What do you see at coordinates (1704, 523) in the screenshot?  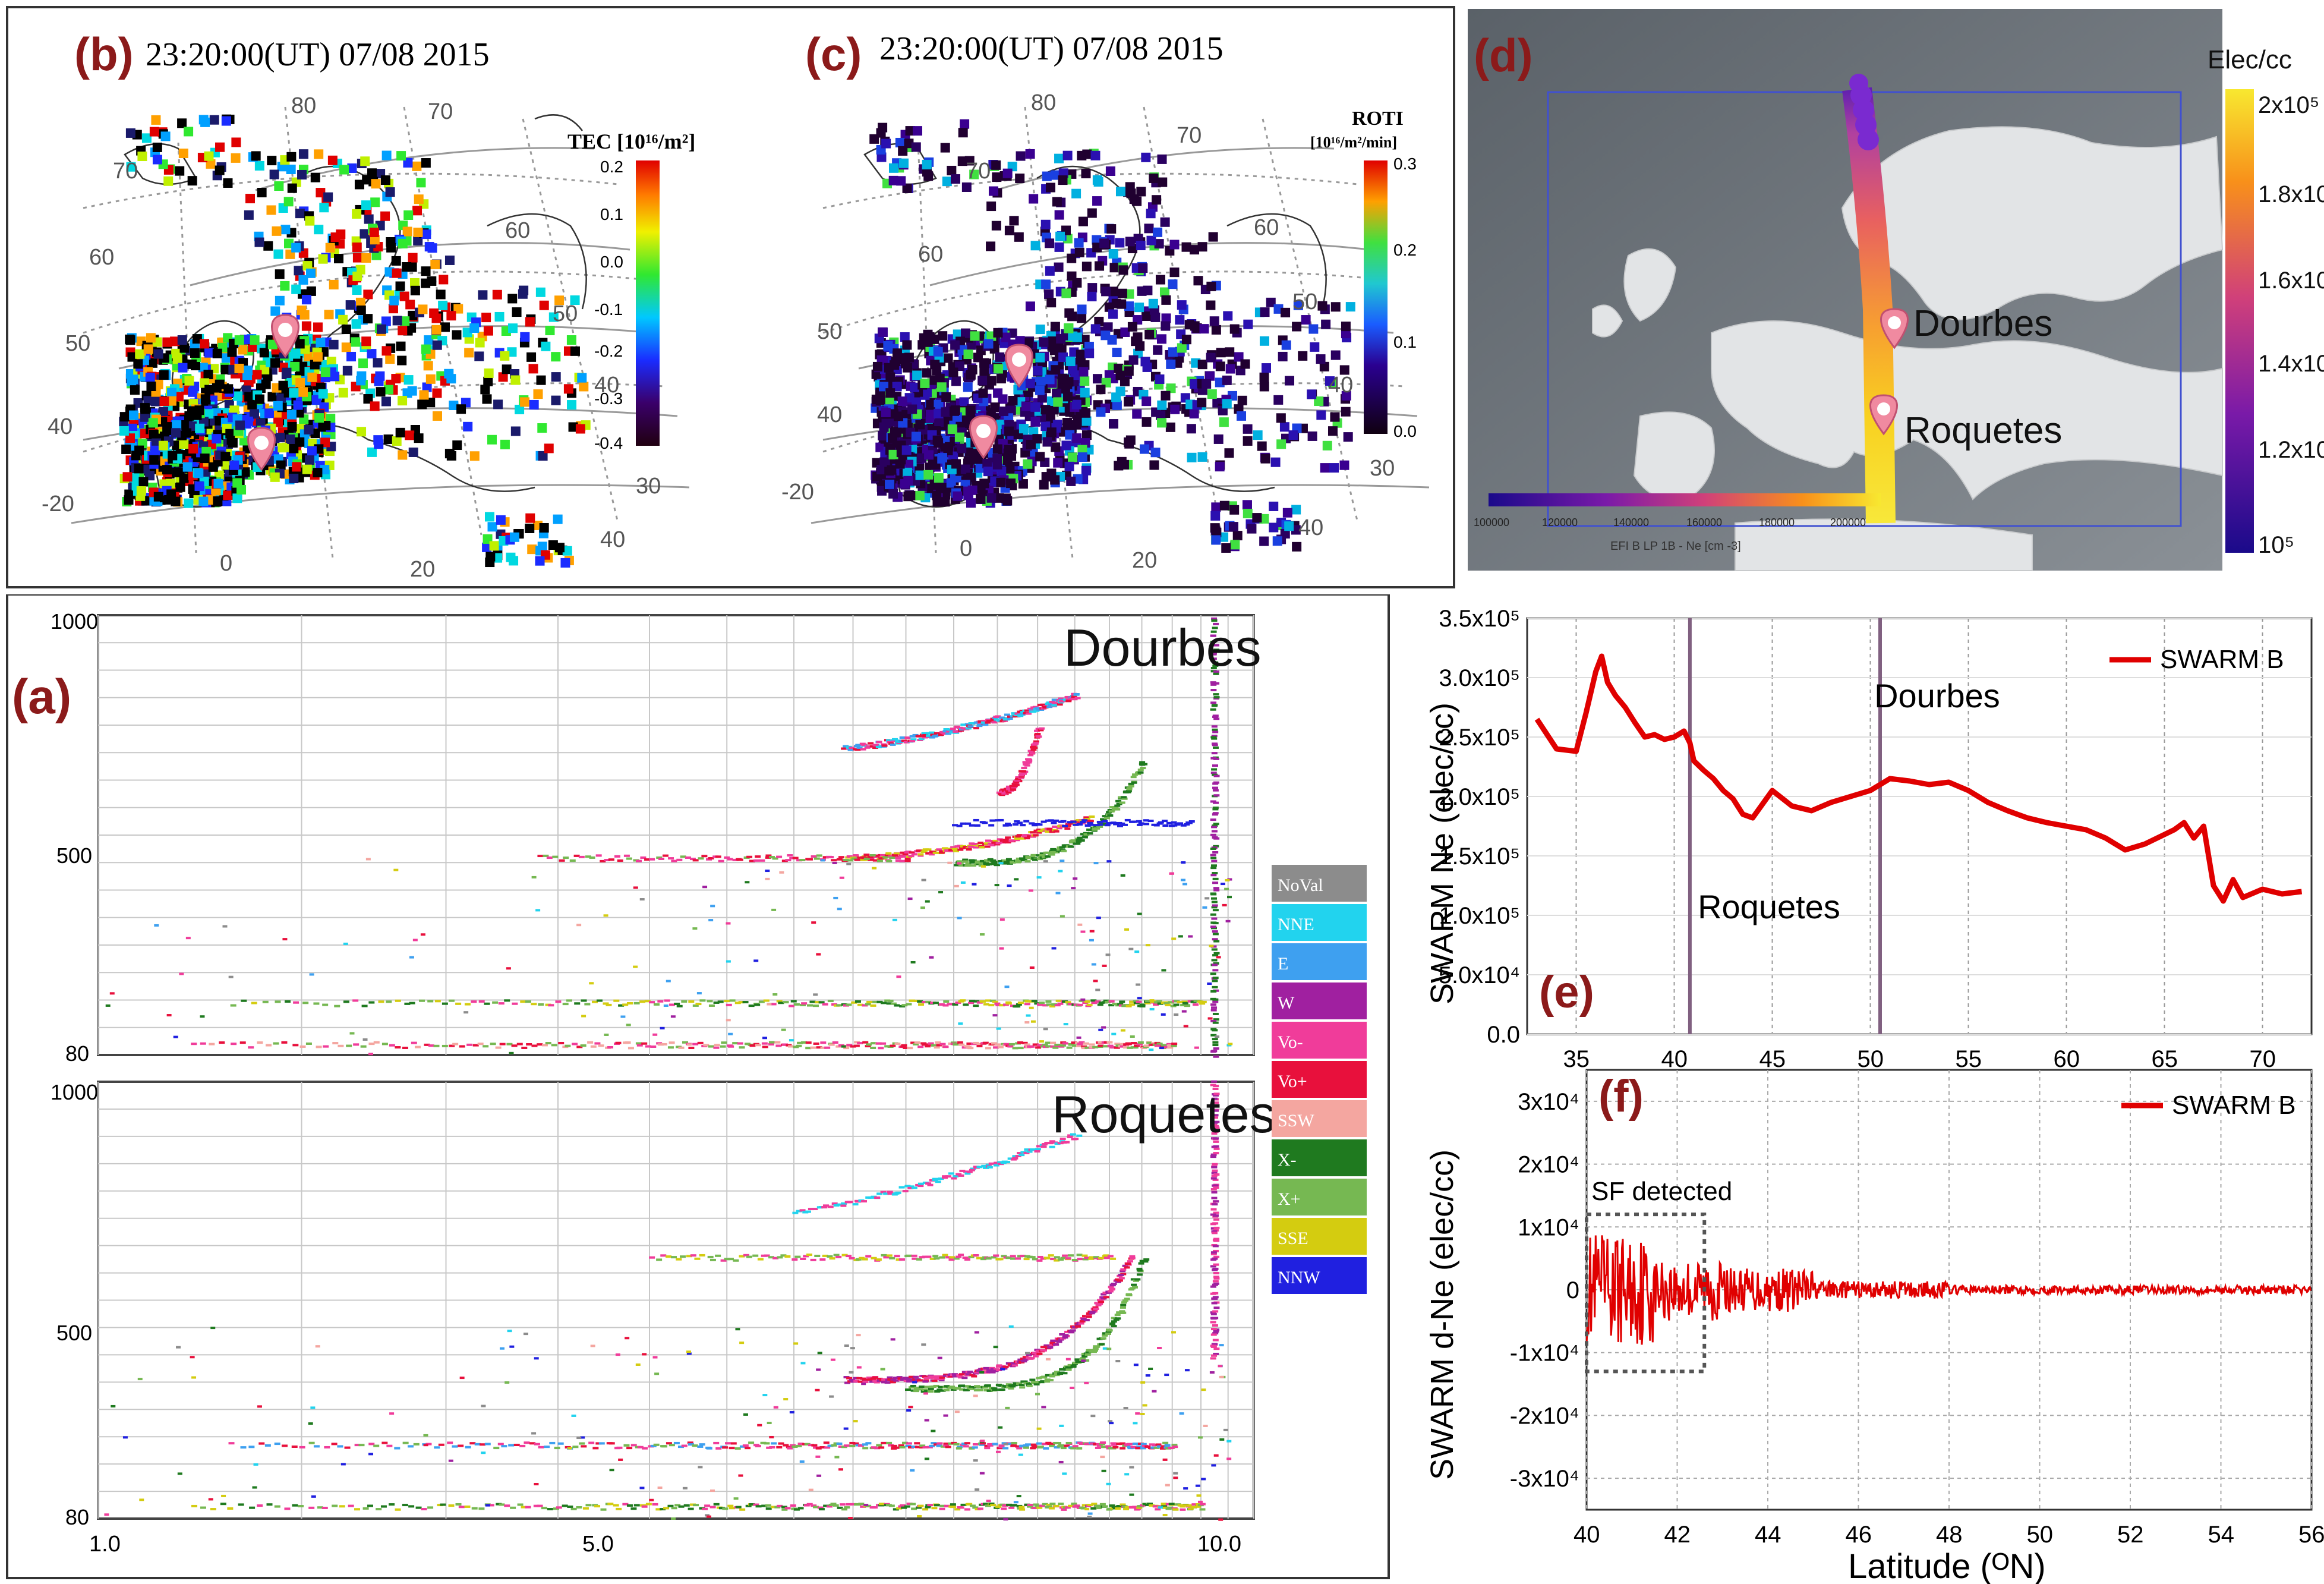 I see `inner-bar-tick: 160000` at bounding box center [1704, 523].